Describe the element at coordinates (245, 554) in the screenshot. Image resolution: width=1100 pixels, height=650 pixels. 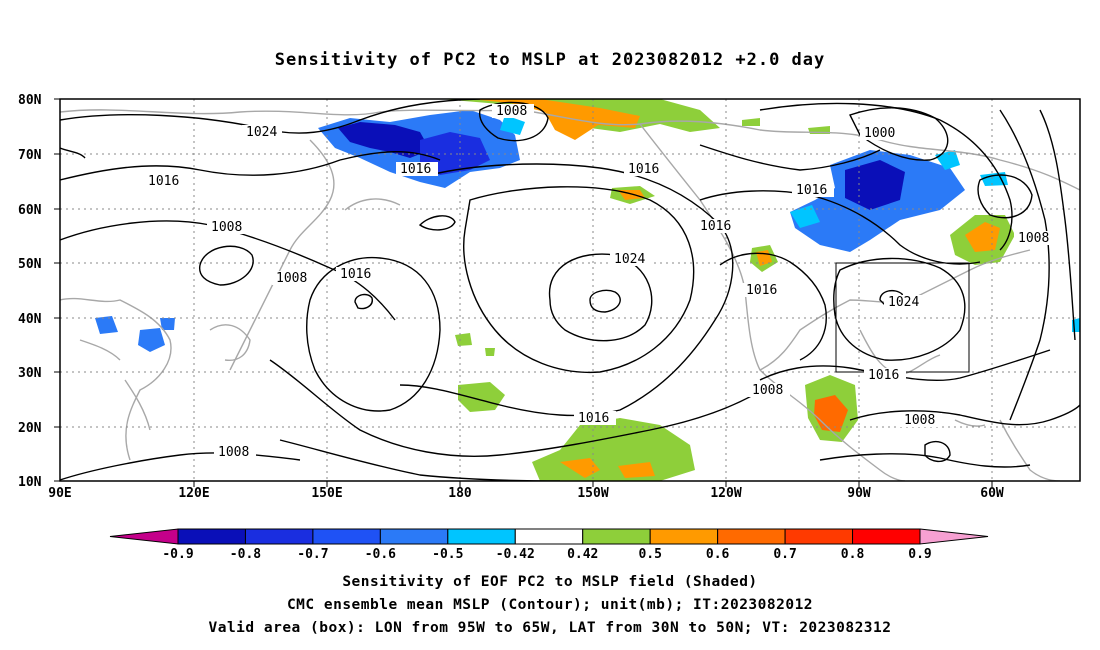
I see `colorbar-tick-label: -0.8` at that location.